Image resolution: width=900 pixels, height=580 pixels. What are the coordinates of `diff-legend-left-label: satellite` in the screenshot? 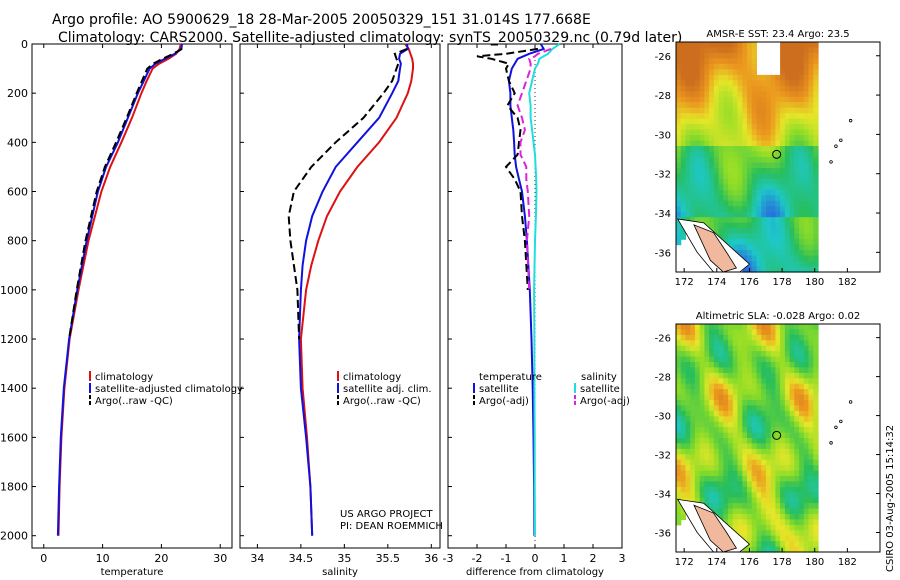 It's located at (499, 389).